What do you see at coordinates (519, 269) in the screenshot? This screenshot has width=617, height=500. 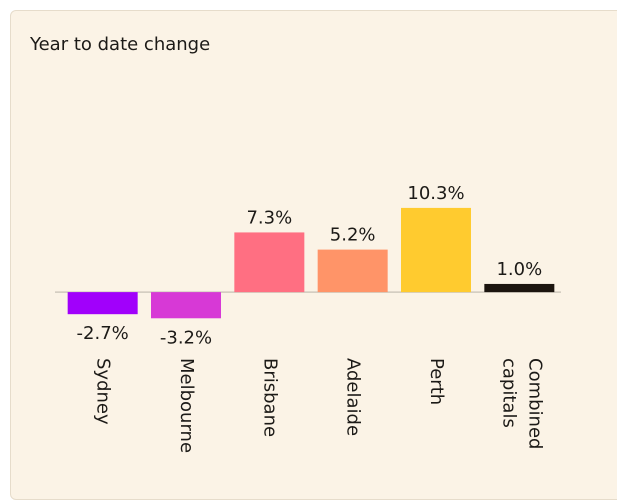 I see `value-label: 1.0%` at bounding box center [519, 269].